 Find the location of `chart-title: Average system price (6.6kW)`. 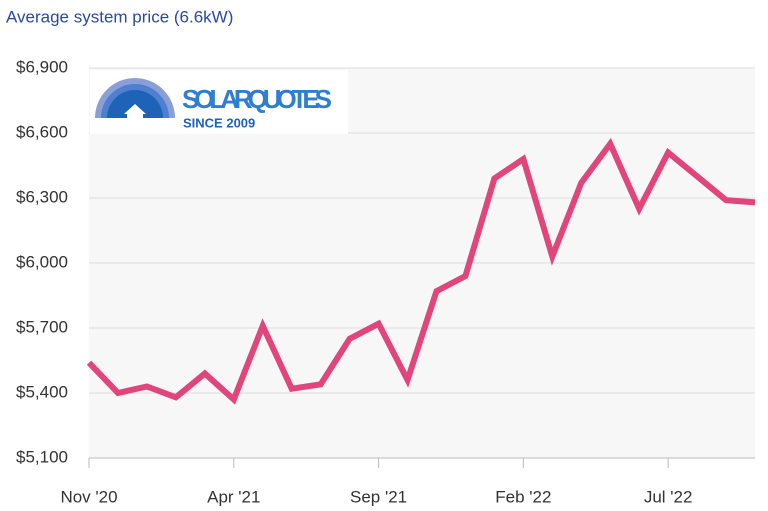

chart-title: Average system price (6.6kW) is located at coordinates (119, 16).